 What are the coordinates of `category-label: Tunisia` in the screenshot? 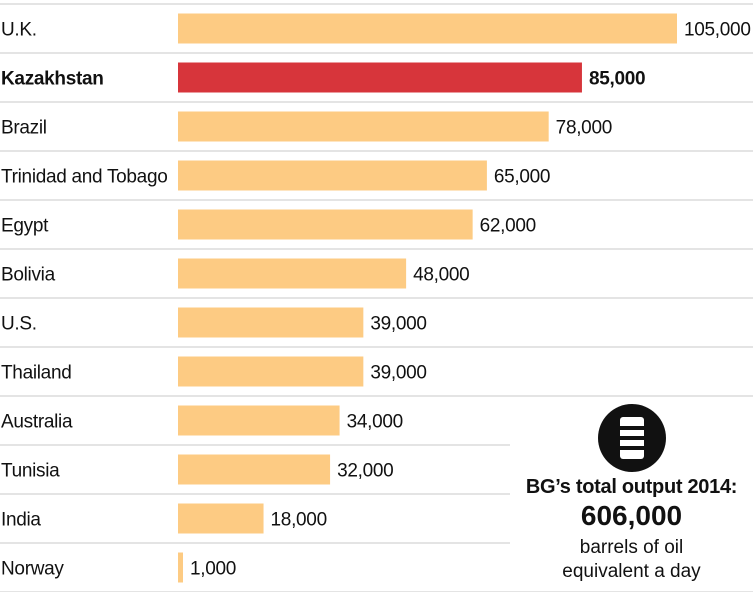 It's located at (30, 471).